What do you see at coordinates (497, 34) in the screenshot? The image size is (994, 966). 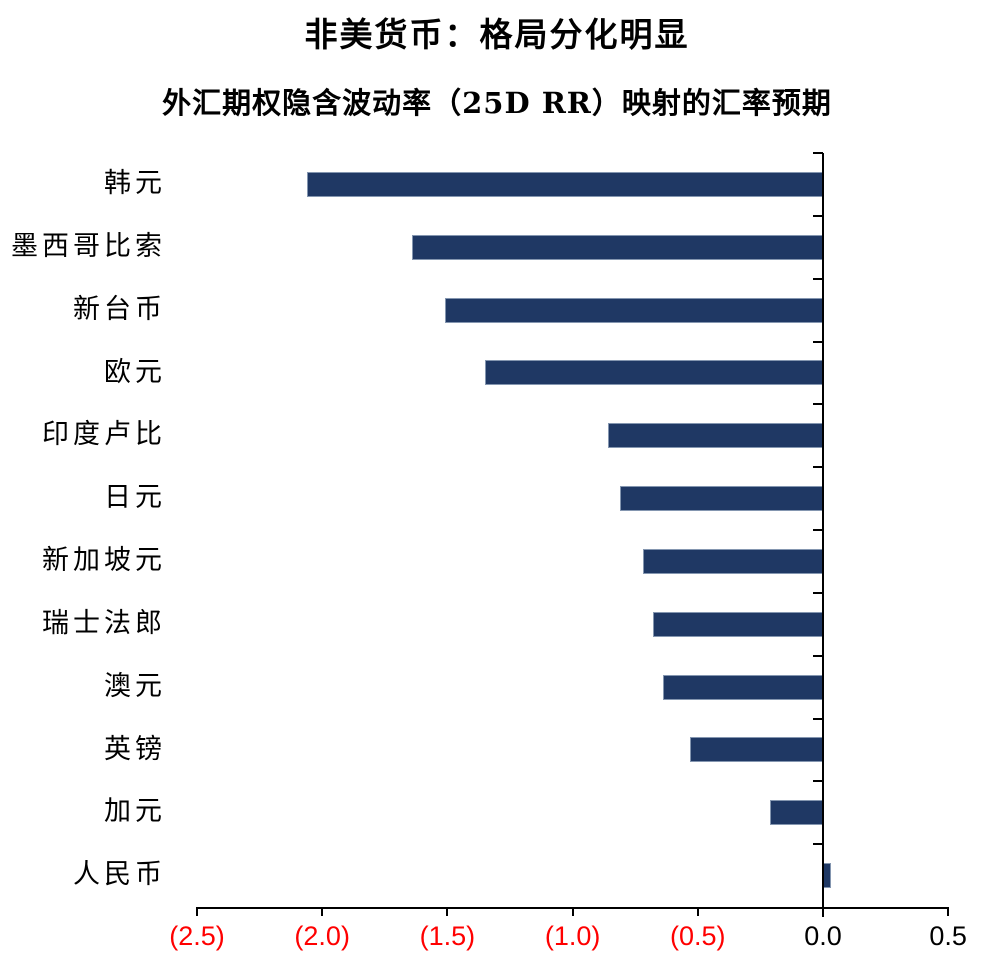 I see `chart-title: 非美货币：格局分化明显` at bounding box center [497, 34].